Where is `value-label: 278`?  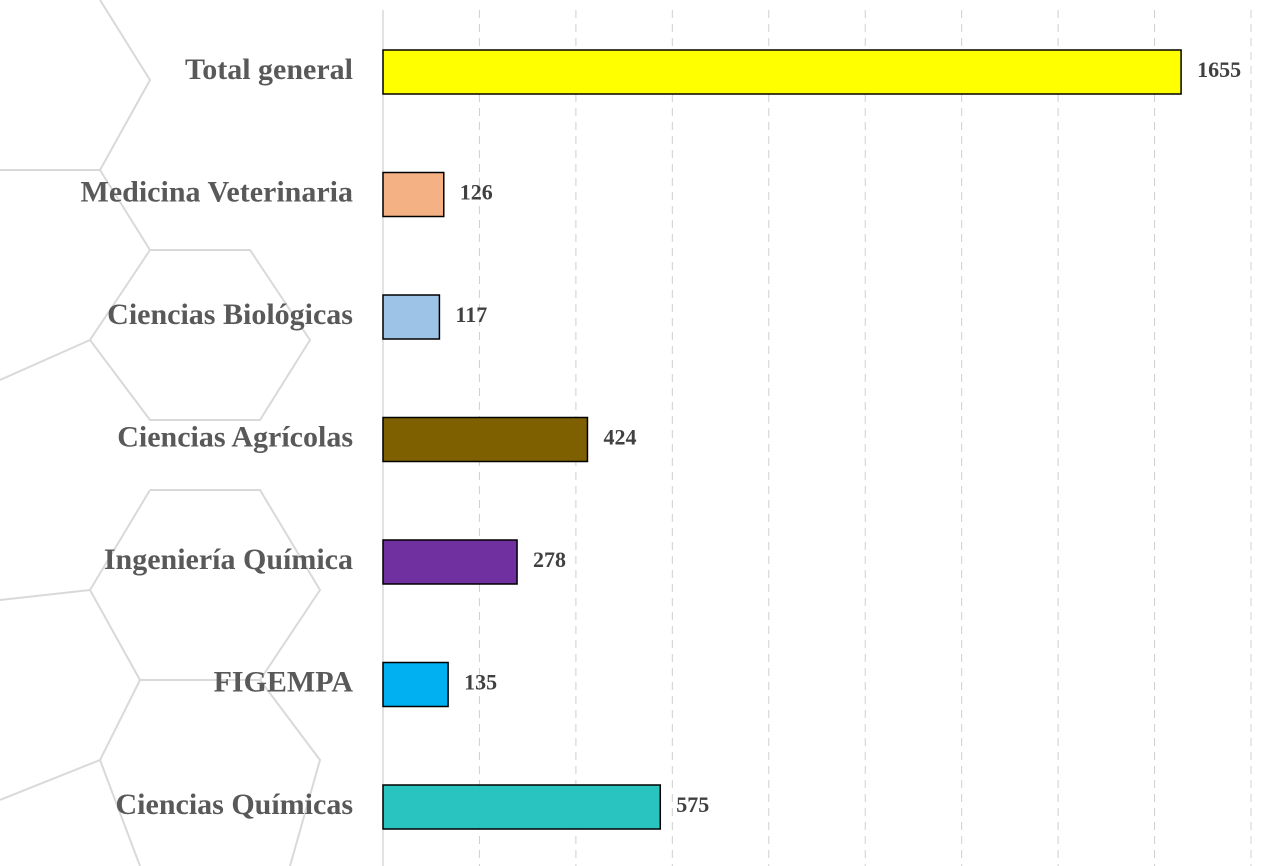 value-label: 278 is located at coordinates (549, 559).